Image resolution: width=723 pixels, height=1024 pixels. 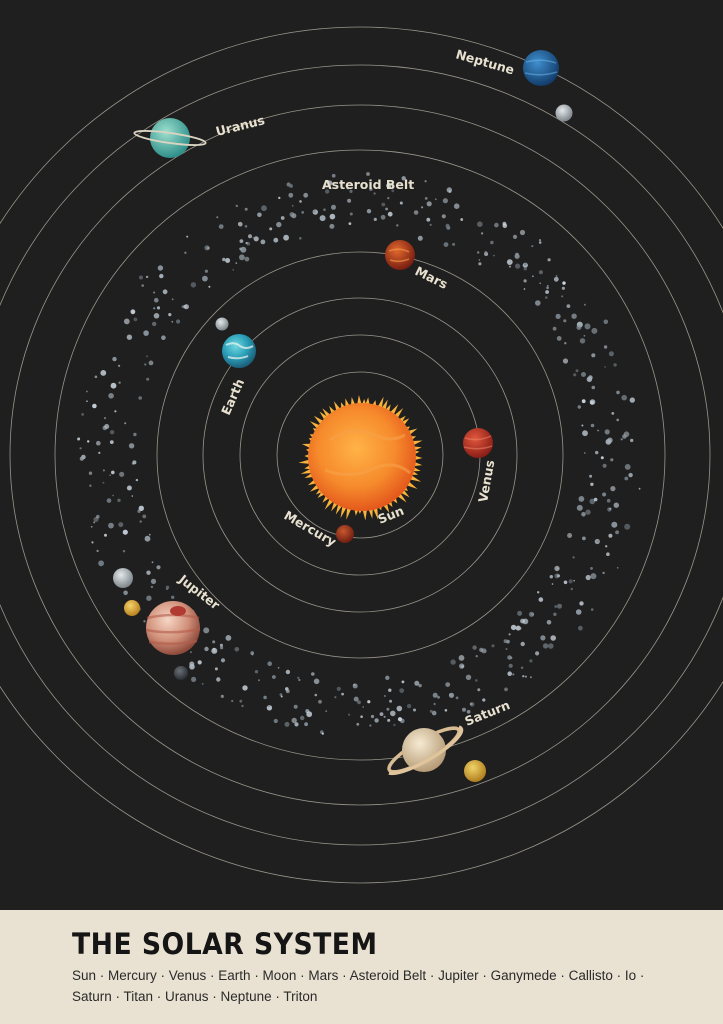 I want to click on jupiter, so click(x=157, y=624).